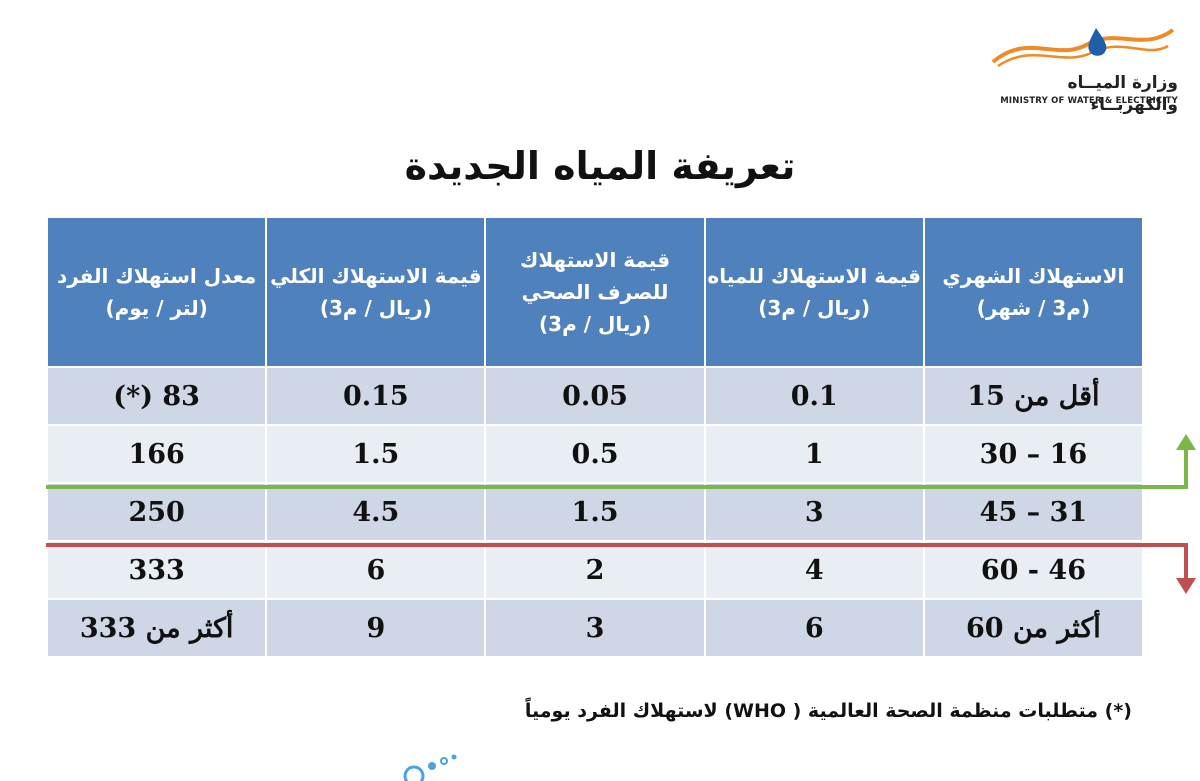  What do you see at coordinates (376, 454) in the screenshot?
I see `cell-total-charge: 1.5` at bounding box center [376, 454].